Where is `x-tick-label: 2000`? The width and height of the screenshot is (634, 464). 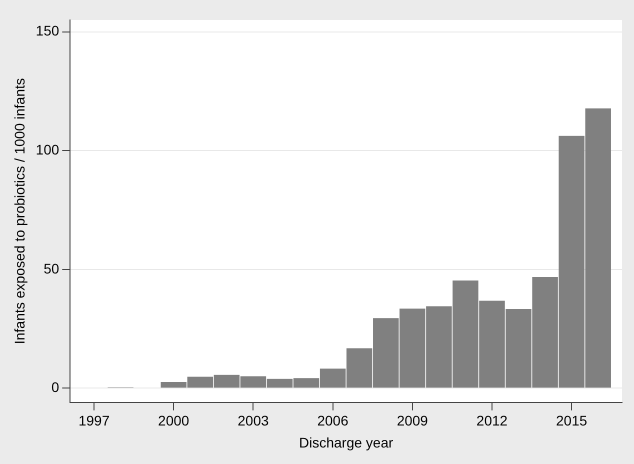
x-tick-label: 2000 is located at coordinates (174, 420).